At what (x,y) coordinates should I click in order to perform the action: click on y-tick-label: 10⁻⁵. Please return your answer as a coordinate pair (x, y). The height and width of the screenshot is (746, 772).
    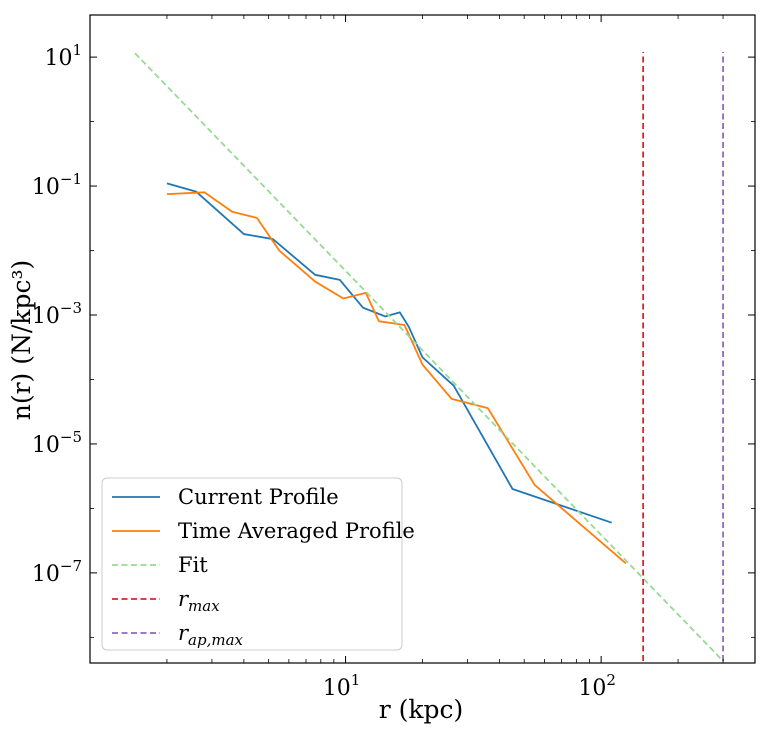
    Looking at the image, I should click on (57, 443).